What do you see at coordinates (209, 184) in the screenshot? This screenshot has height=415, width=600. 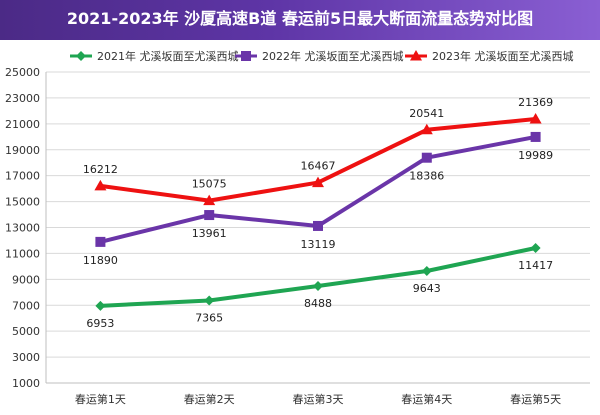 I see `data-label: 15075` at bounding box center [209, 184].